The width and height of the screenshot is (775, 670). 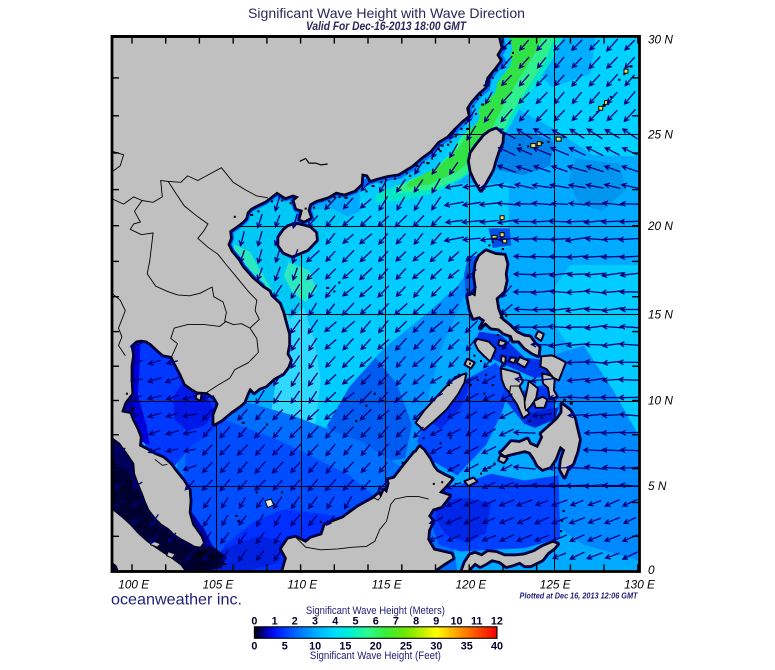 I want to click on svg-text: 1, so click(x=275, y=622).